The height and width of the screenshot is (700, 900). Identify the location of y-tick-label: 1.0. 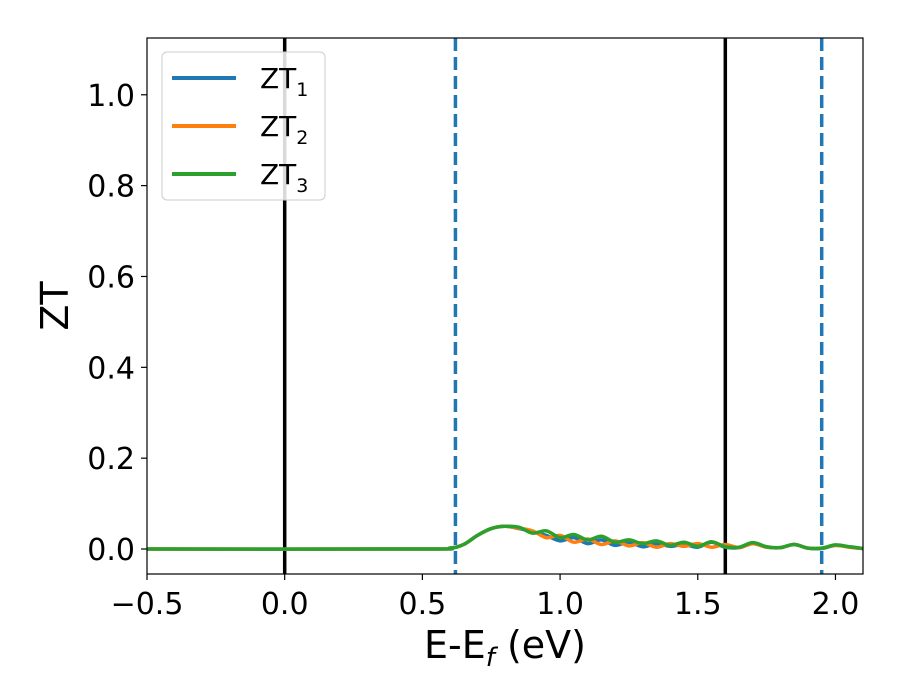
(111, 96).